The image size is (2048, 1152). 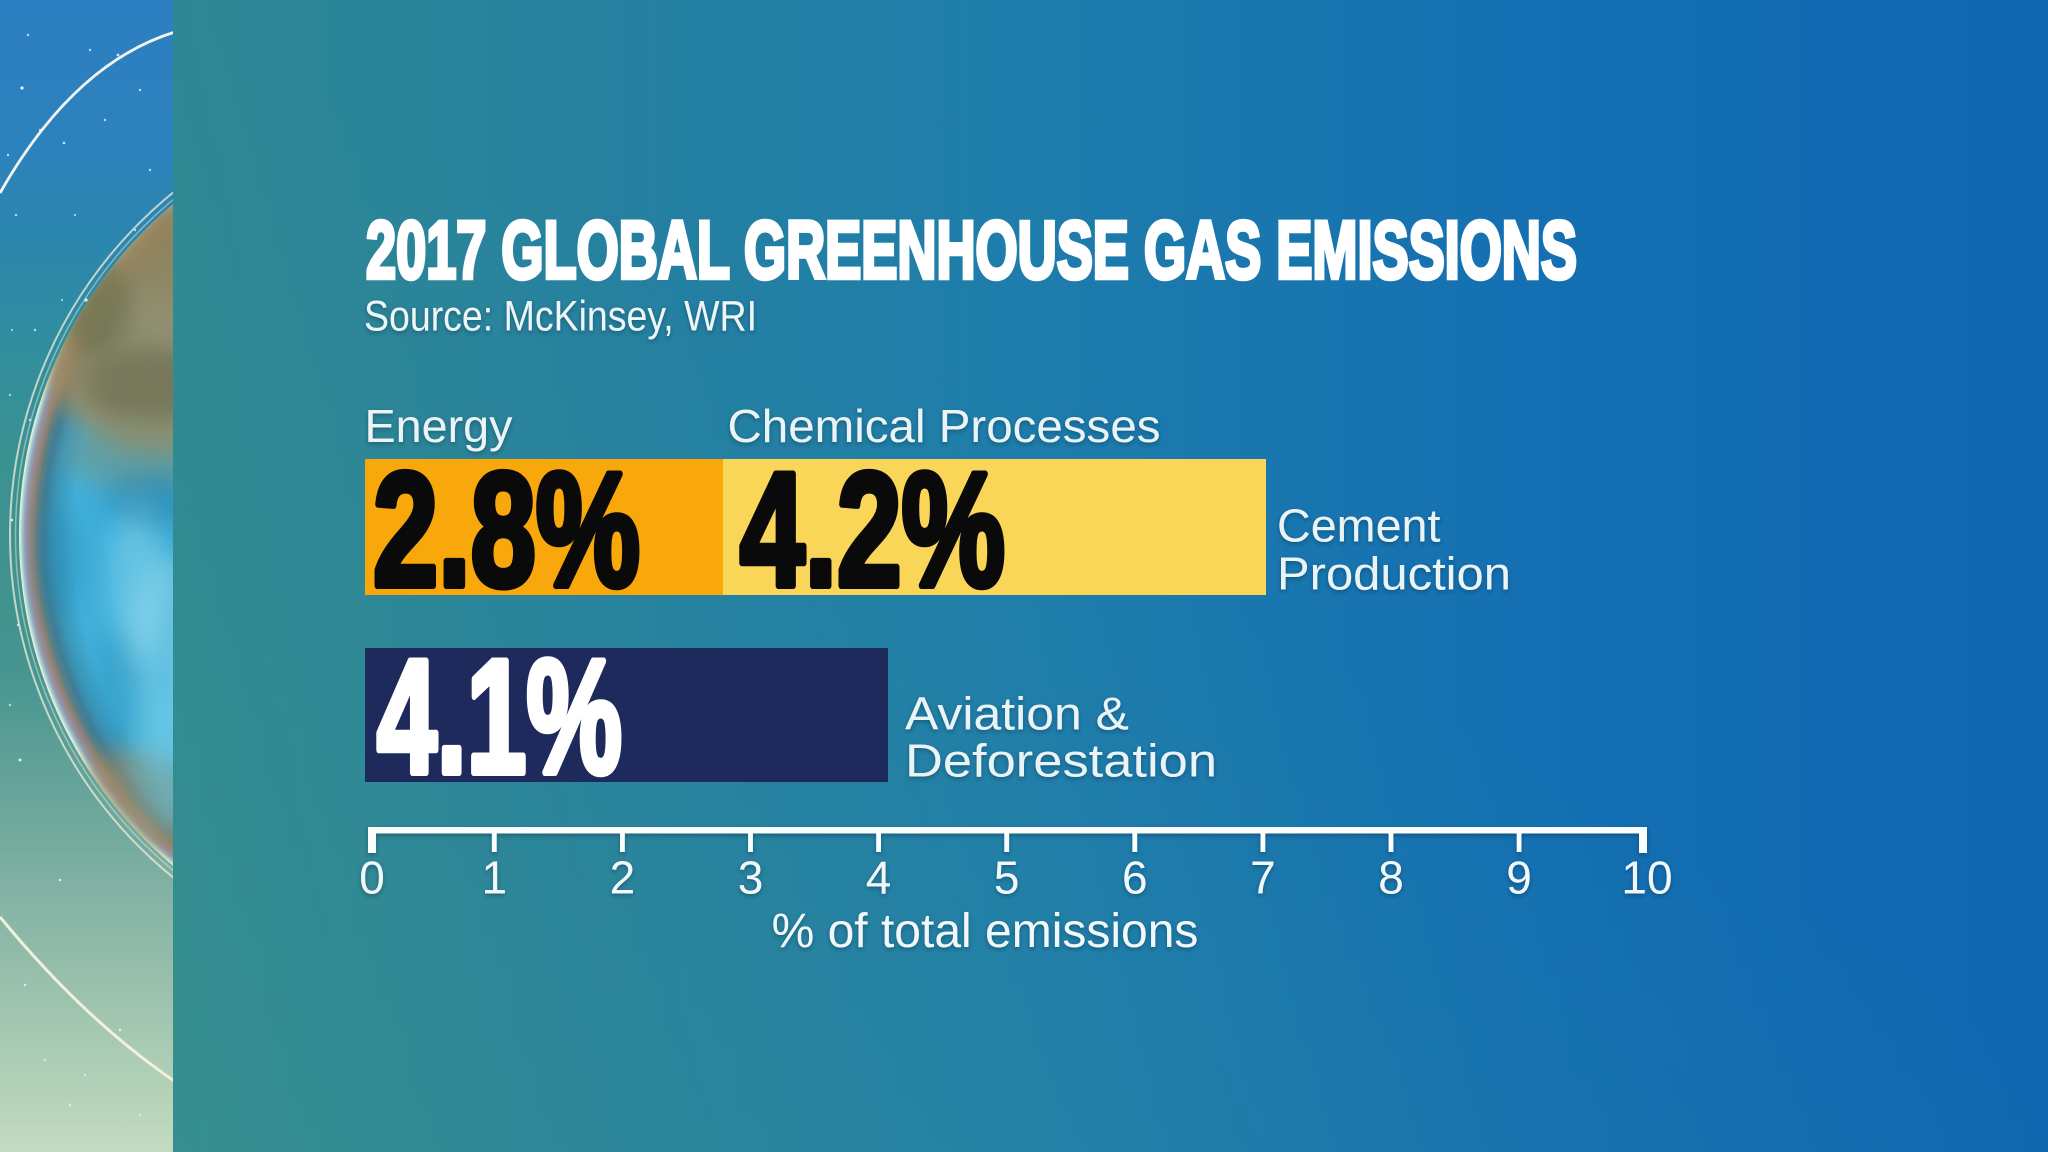 What do you see at coordinates (1519, 878) in the screenshot?
I see `svg-text: 9` at bounding box center [1519, 878].